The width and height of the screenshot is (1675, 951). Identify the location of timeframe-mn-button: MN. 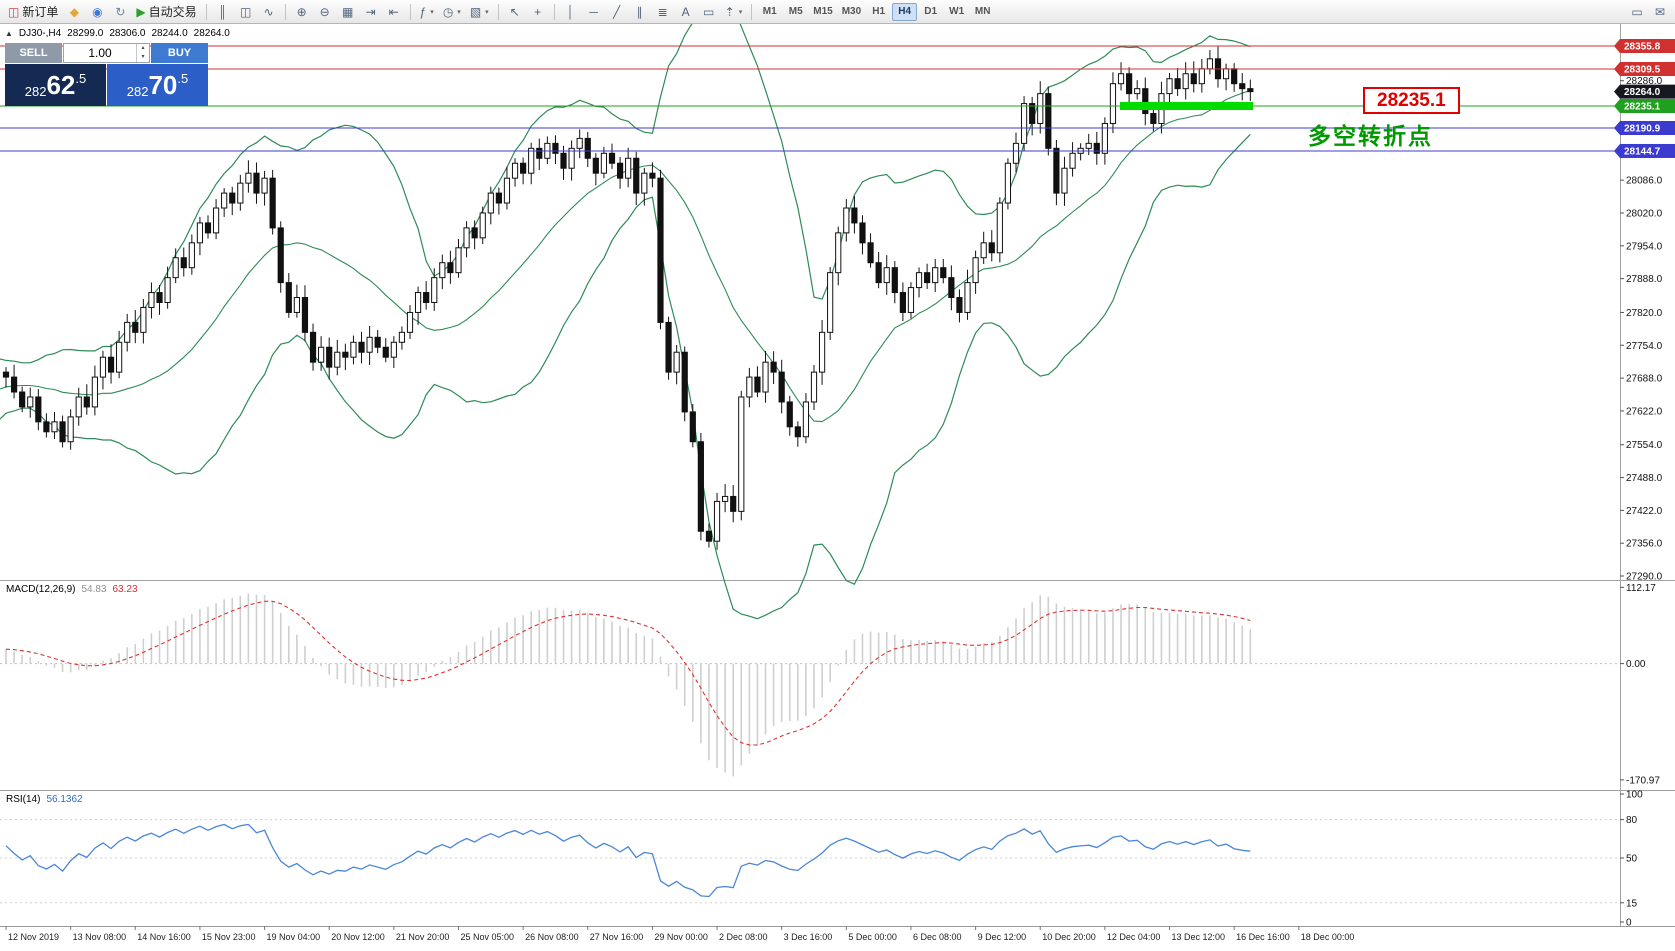
(982, 11).